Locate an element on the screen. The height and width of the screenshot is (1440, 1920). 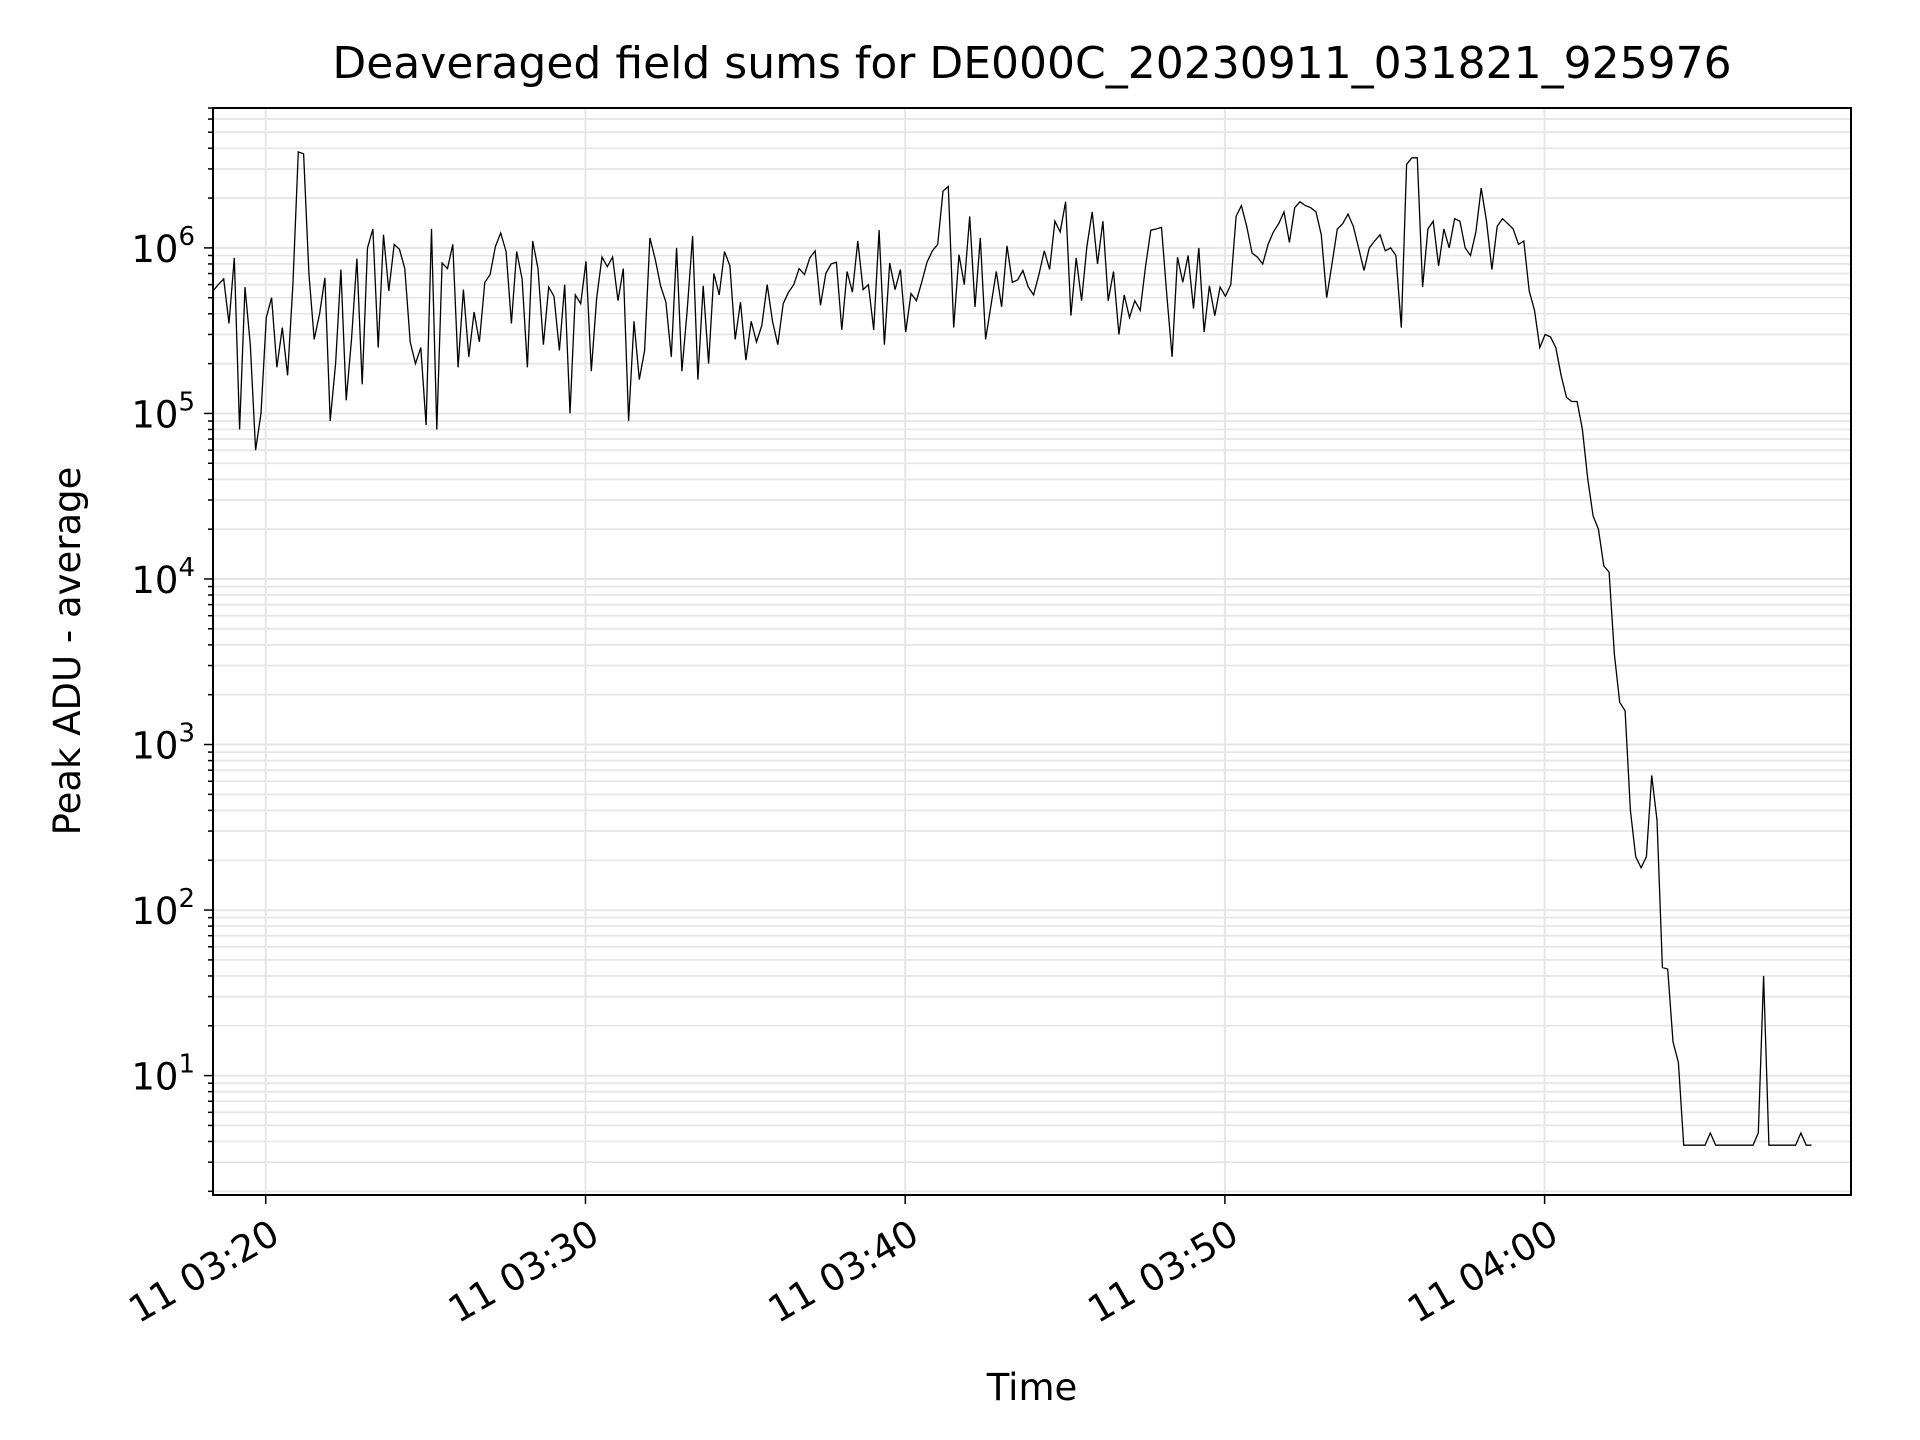
y-axis-label: Peak ADU - average is located at coordinates (67, 651).